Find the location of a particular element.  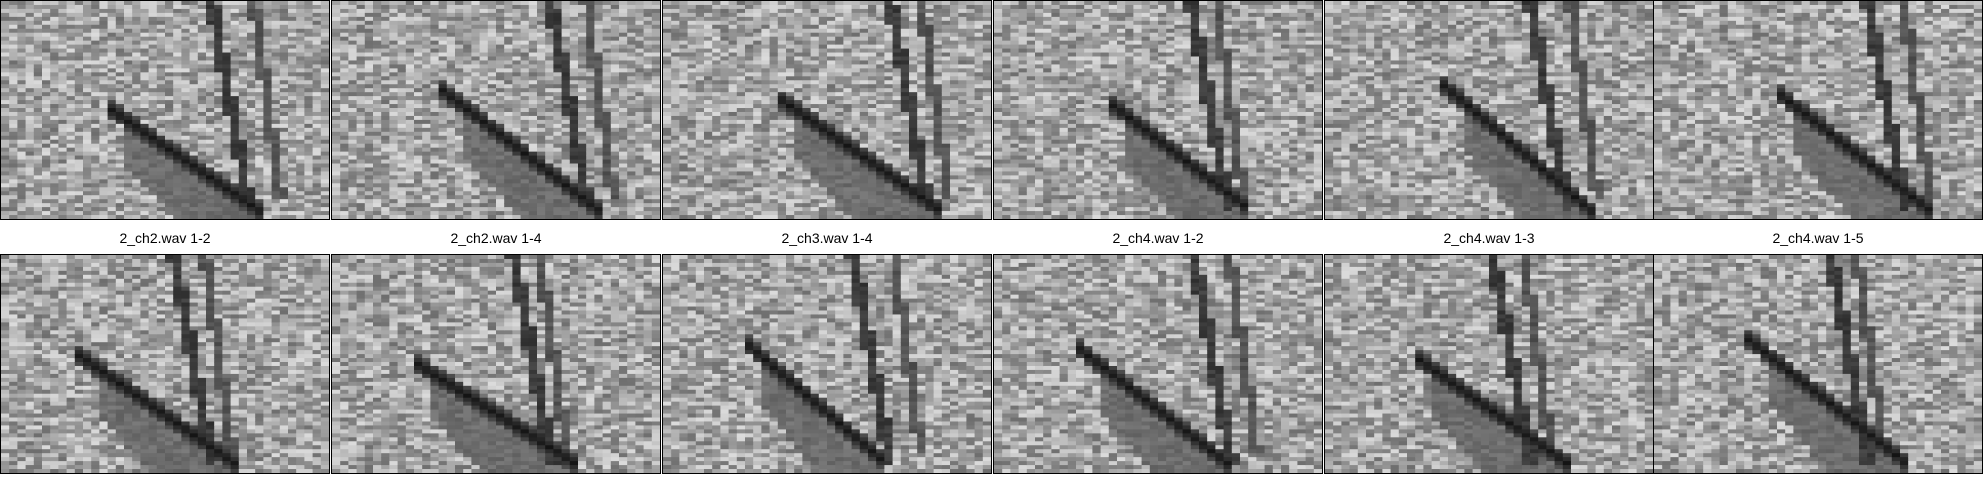

tile-label: 2_ch2.wav 1-2 is located at coordinates (165, 238).